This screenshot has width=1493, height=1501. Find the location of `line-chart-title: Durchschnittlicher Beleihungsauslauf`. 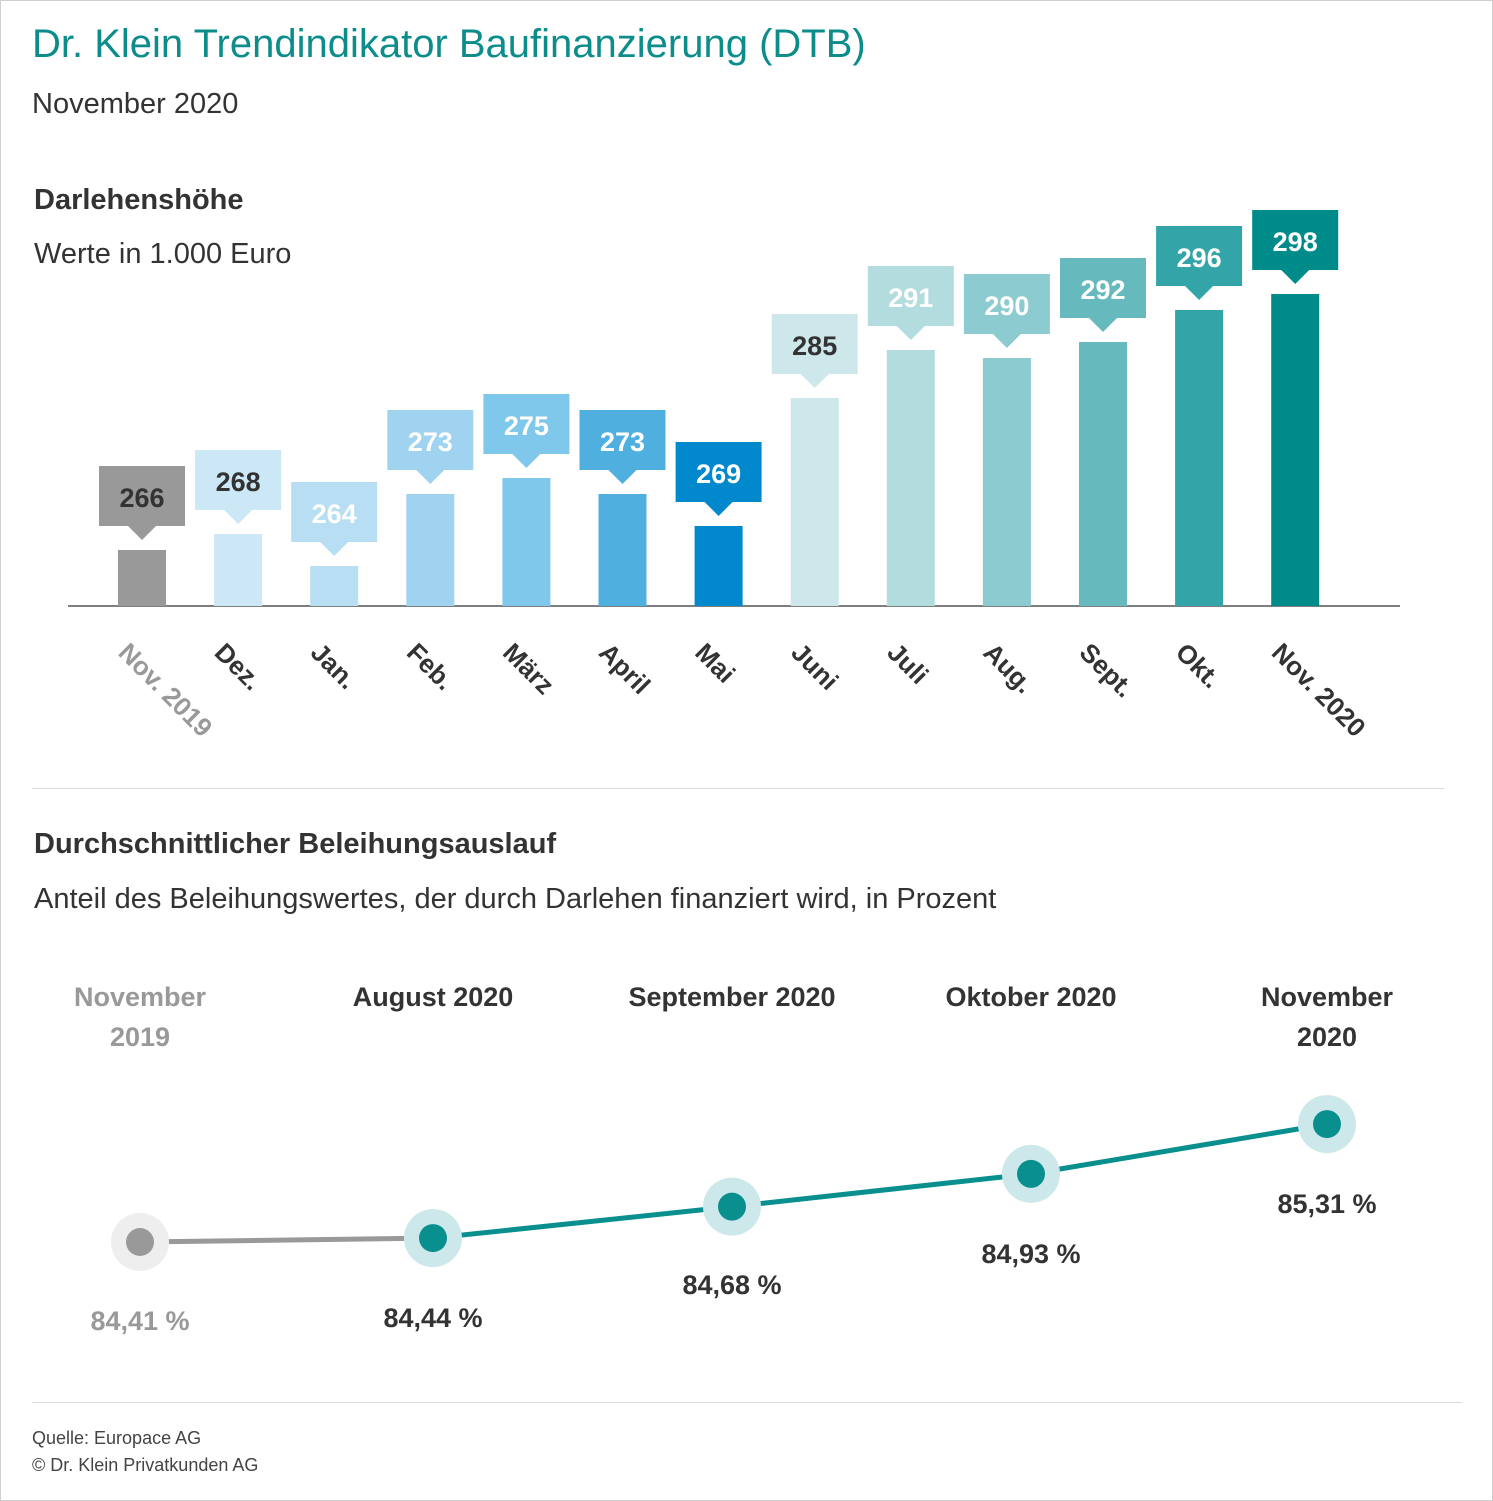

line-chart-title: Durchschnittlicher Beleihungsauslauf is located at coordinates (295, 844).